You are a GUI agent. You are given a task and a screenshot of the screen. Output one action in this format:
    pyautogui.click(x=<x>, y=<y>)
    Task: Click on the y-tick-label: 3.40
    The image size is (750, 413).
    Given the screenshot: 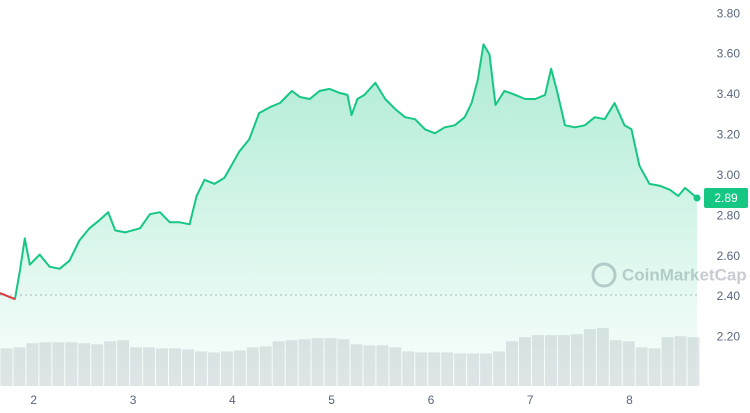 What is the action you would take?
    pyautogui.click(x=729, y=94)
    